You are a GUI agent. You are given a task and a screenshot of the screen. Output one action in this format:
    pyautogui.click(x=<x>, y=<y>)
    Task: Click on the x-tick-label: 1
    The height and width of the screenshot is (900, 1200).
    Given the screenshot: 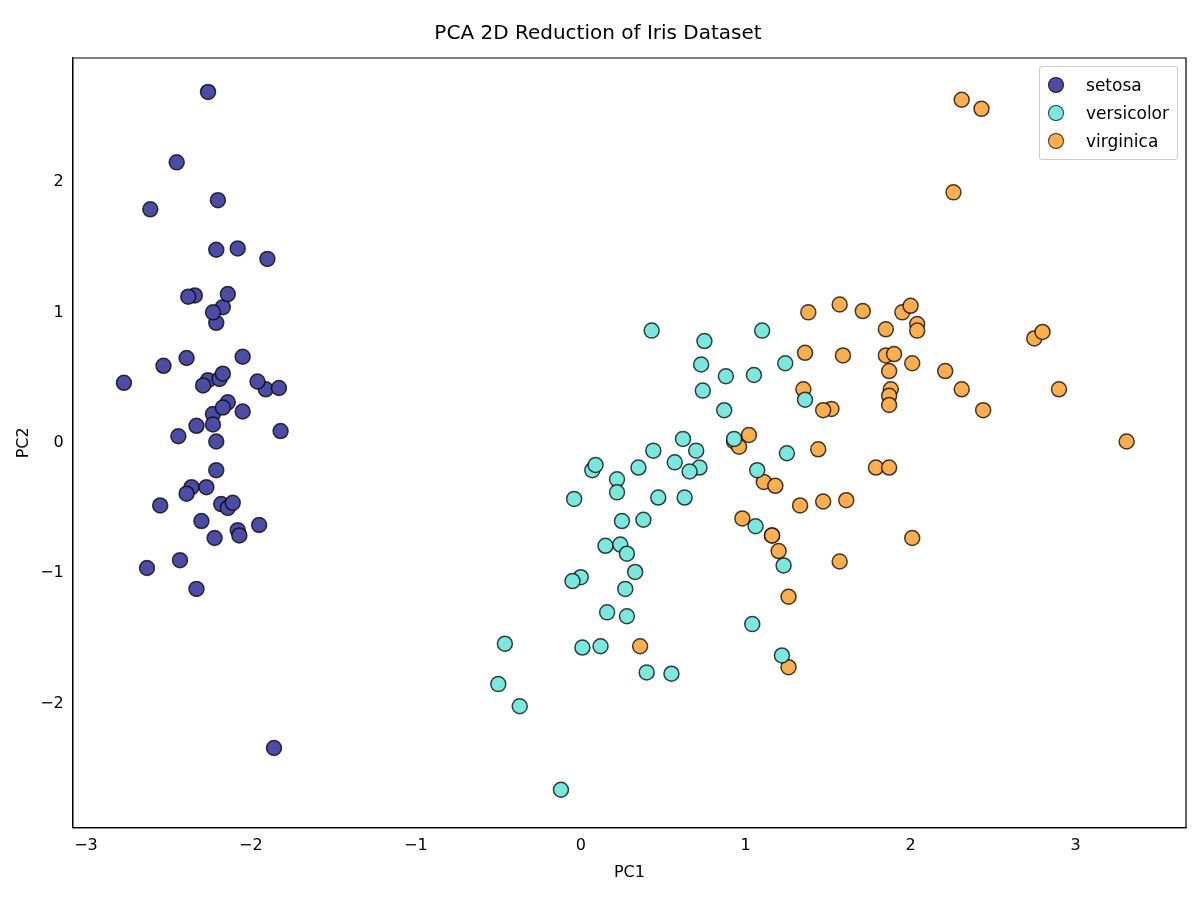 What is the action you would take?
    pyautogui.click(x=745, y=845)
    